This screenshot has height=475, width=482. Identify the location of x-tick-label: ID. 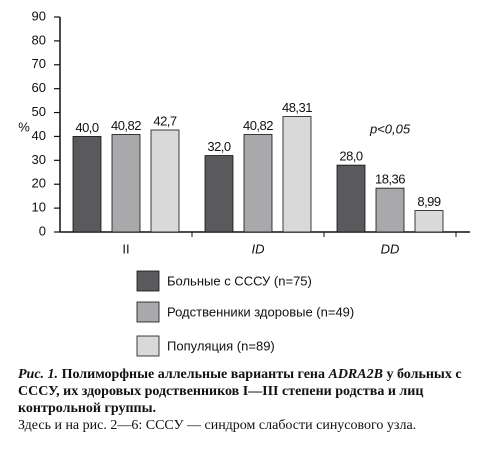
(258, 248).